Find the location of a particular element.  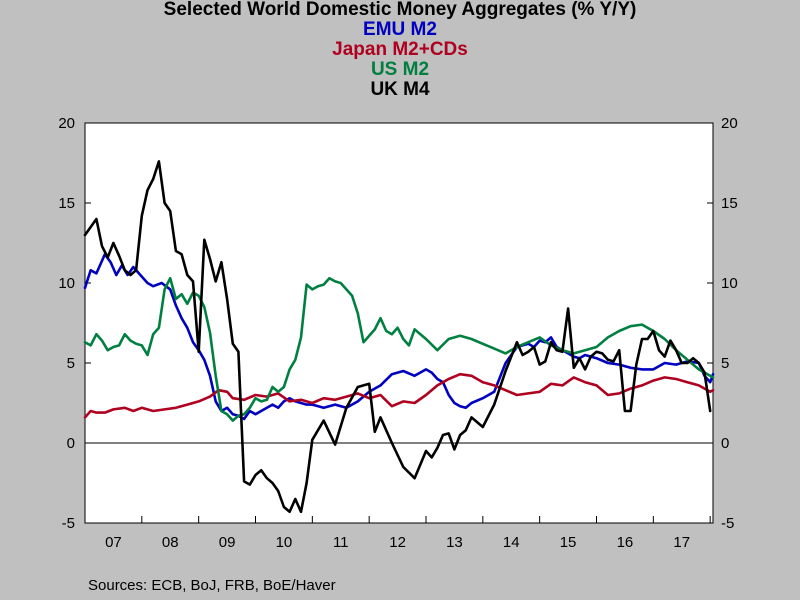

legend-entry-us-m2: US M2 is located at coordinates (400, 69).